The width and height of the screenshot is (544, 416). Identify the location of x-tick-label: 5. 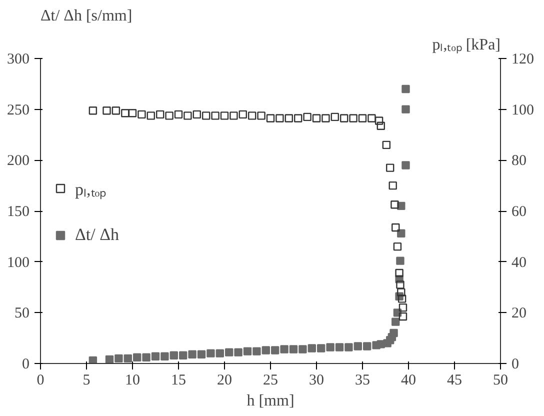
(86, 380).